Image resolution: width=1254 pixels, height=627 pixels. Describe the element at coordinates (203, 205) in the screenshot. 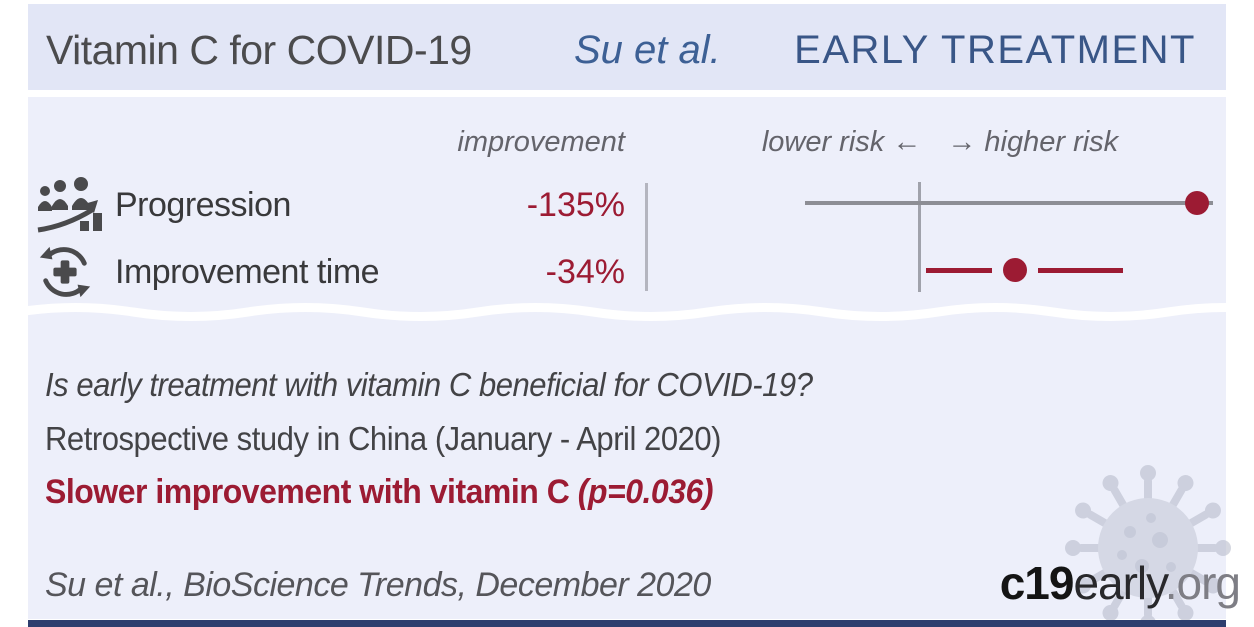

I see `outcome-label-progression: Progression` at that location.